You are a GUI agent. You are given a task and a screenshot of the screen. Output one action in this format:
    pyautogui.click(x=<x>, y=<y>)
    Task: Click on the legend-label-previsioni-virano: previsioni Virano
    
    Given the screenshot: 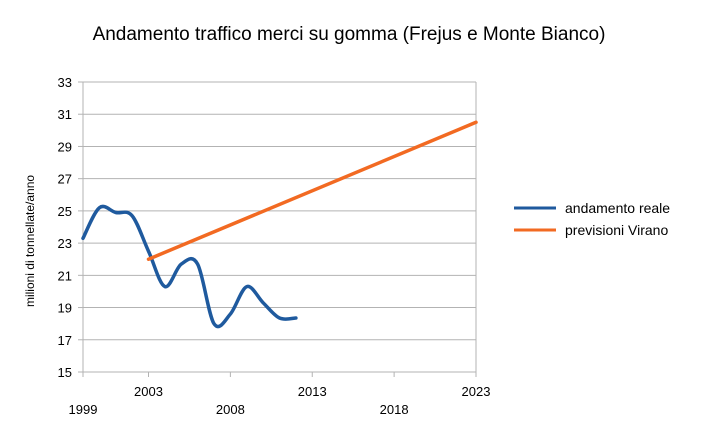 What is the action you would take?
    pyautogui.click(x=616, y=230)
    